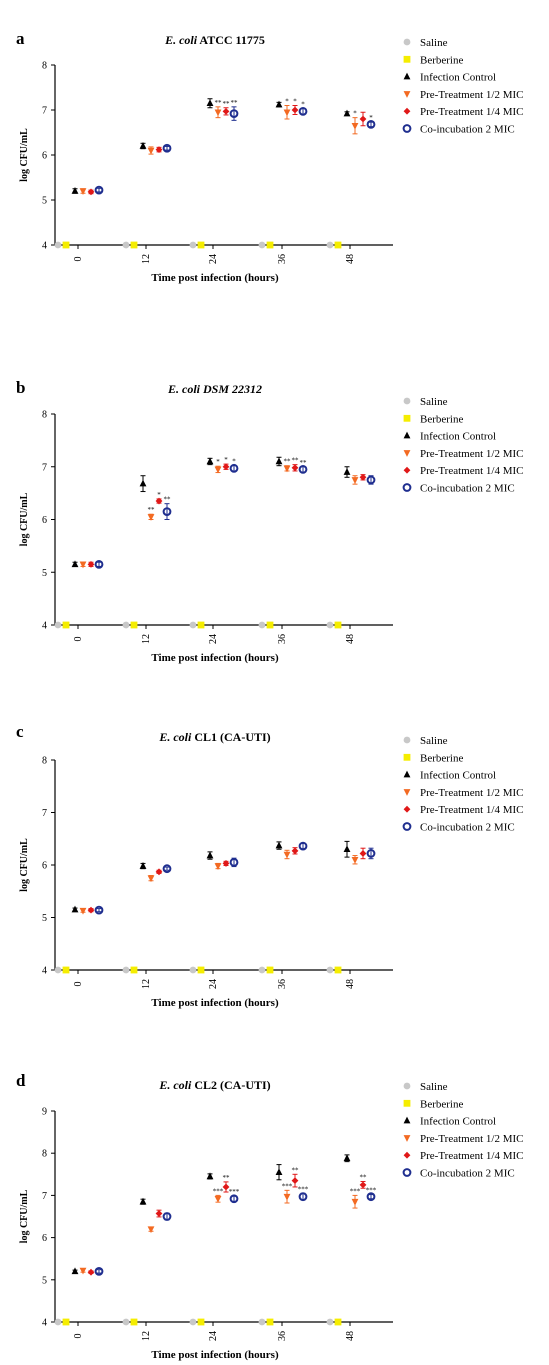 Image resolution: width=549 pixels, height=1365 pixels. I want to click on series-coincubation, so click(235, 878).